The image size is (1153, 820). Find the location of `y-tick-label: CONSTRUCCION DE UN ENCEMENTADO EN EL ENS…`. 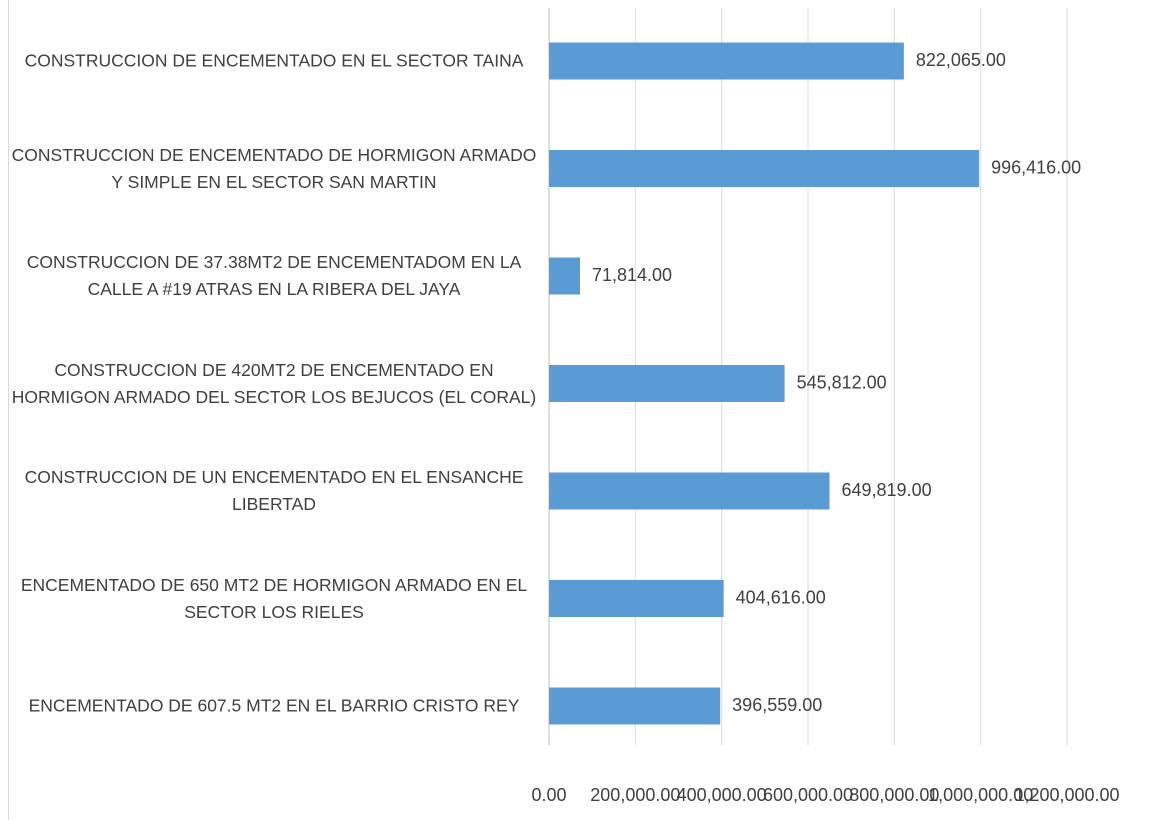

y-tick-label: CONSTRUCCION DE UN ENCEMENTADO EN EL ENS… is located at coordinates (274, 490).